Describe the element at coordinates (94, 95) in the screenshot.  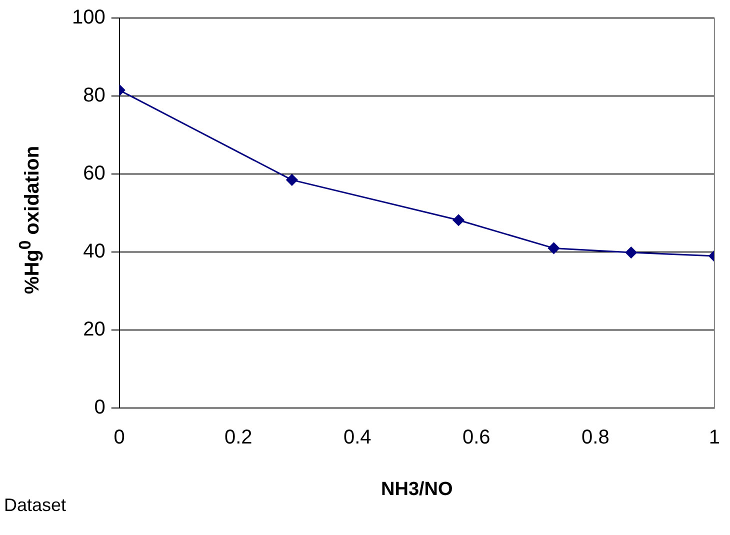
I see `y-tick-label: 80` at that location.